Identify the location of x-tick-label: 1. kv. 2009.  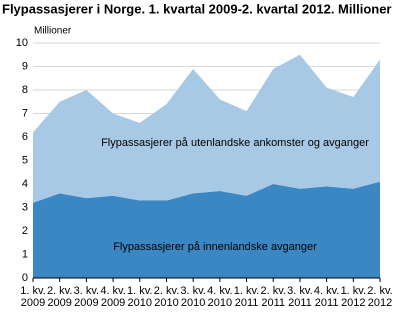
(32, 297).